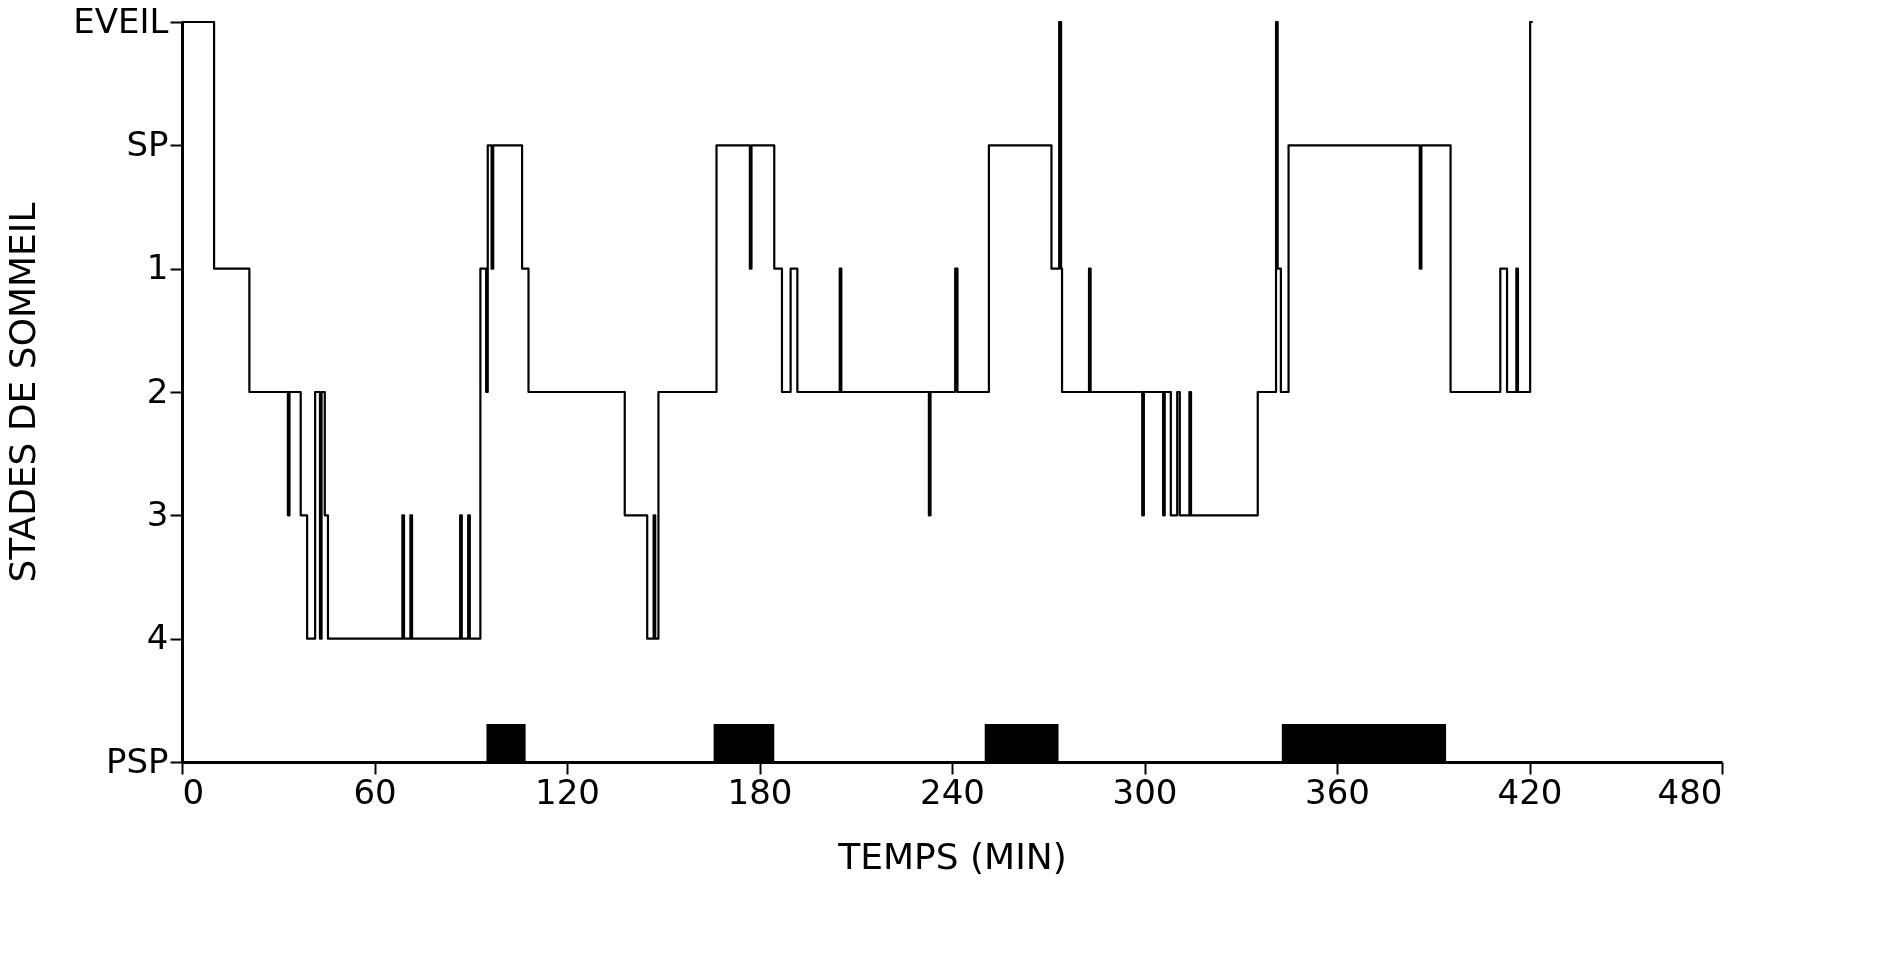 This screenshot has width=1877, height=966. What do you see at coordinates (760, 791) in the screenshot?
I see `x-tick-label: 180` at bounding box center [760, 791].